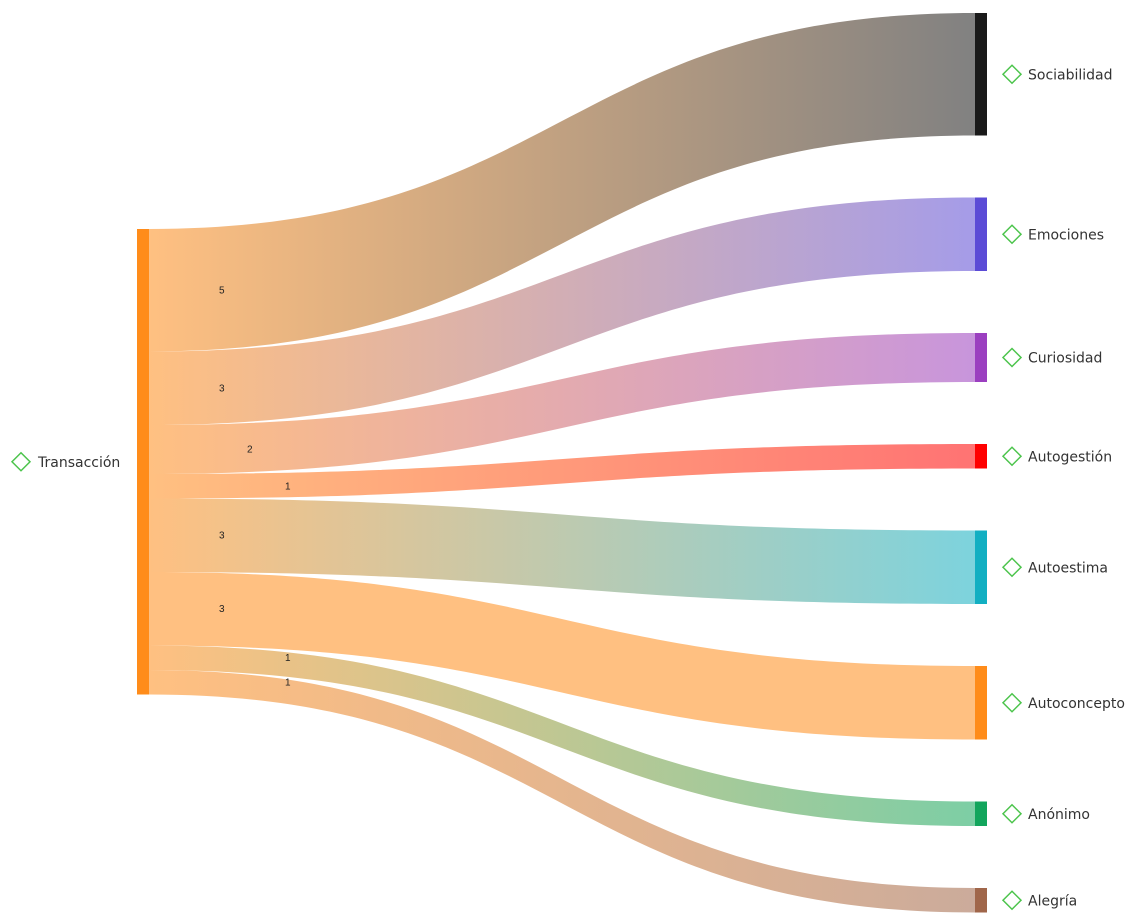 The height and width of the screenshot is (913, 1136). What do you see at coordinates (562, 471) in the screenshot?
I see `link-autogestion` at bounding box center [562, 471].